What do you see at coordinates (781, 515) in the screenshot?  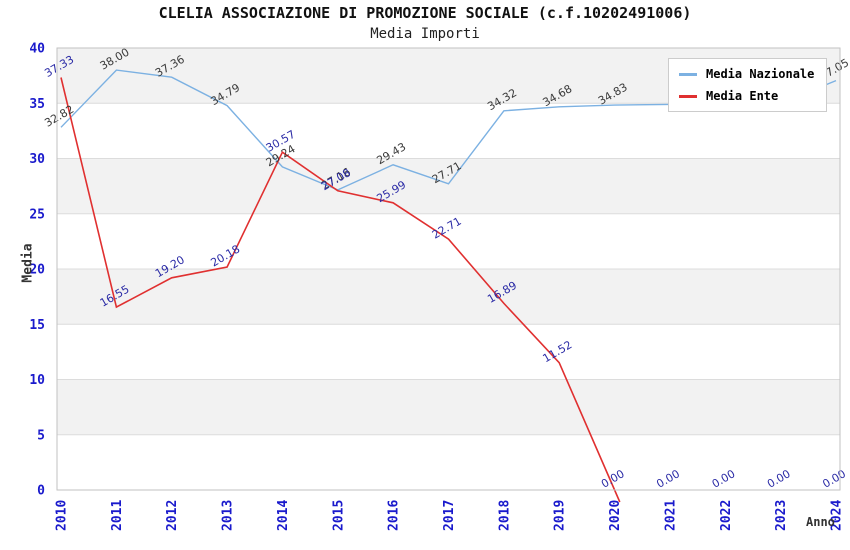 I see `x-tick-label: 2023` at bounding box center [781, 515].